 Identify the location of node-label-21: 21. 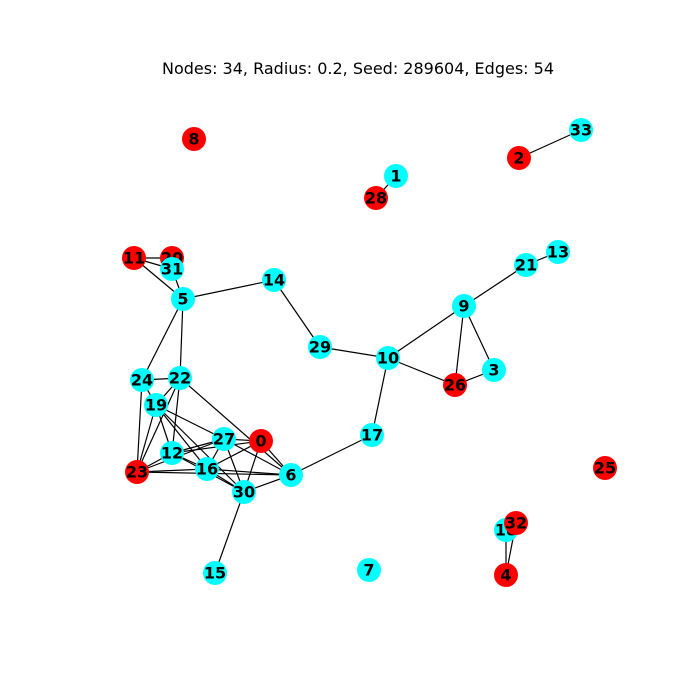
(526, 265).